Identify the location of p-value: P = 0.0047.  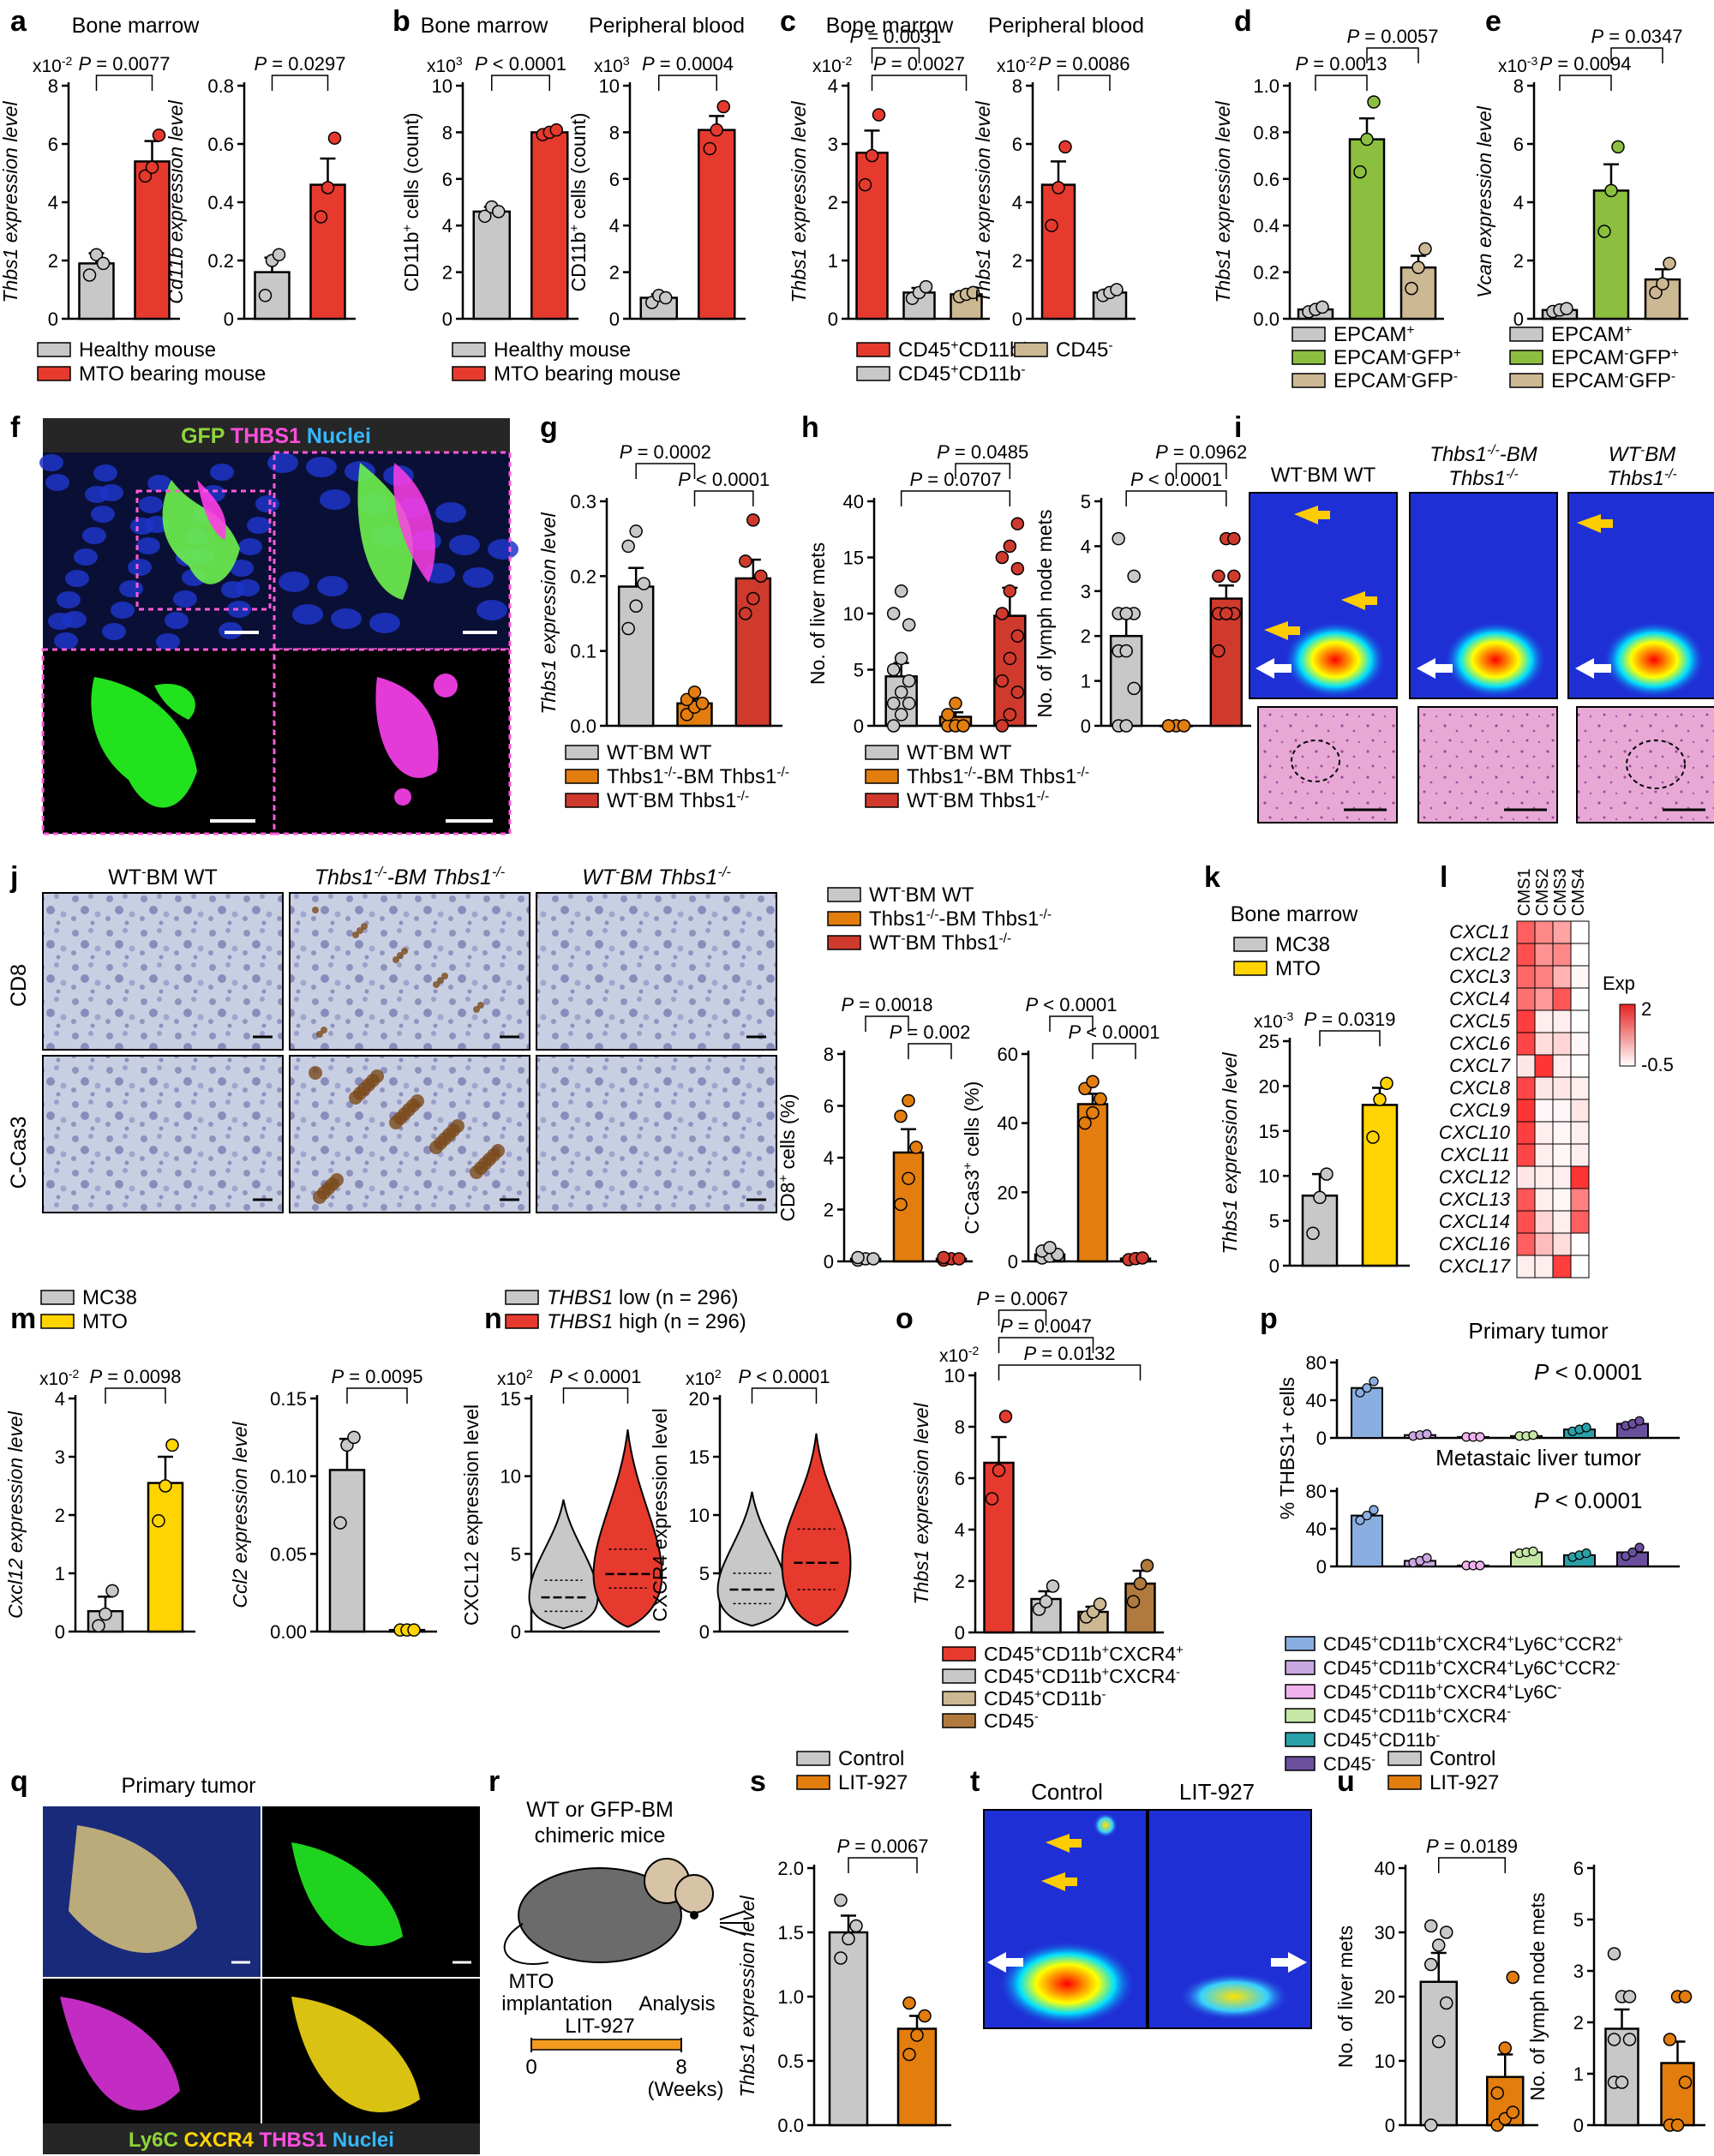
(1046, 1326).